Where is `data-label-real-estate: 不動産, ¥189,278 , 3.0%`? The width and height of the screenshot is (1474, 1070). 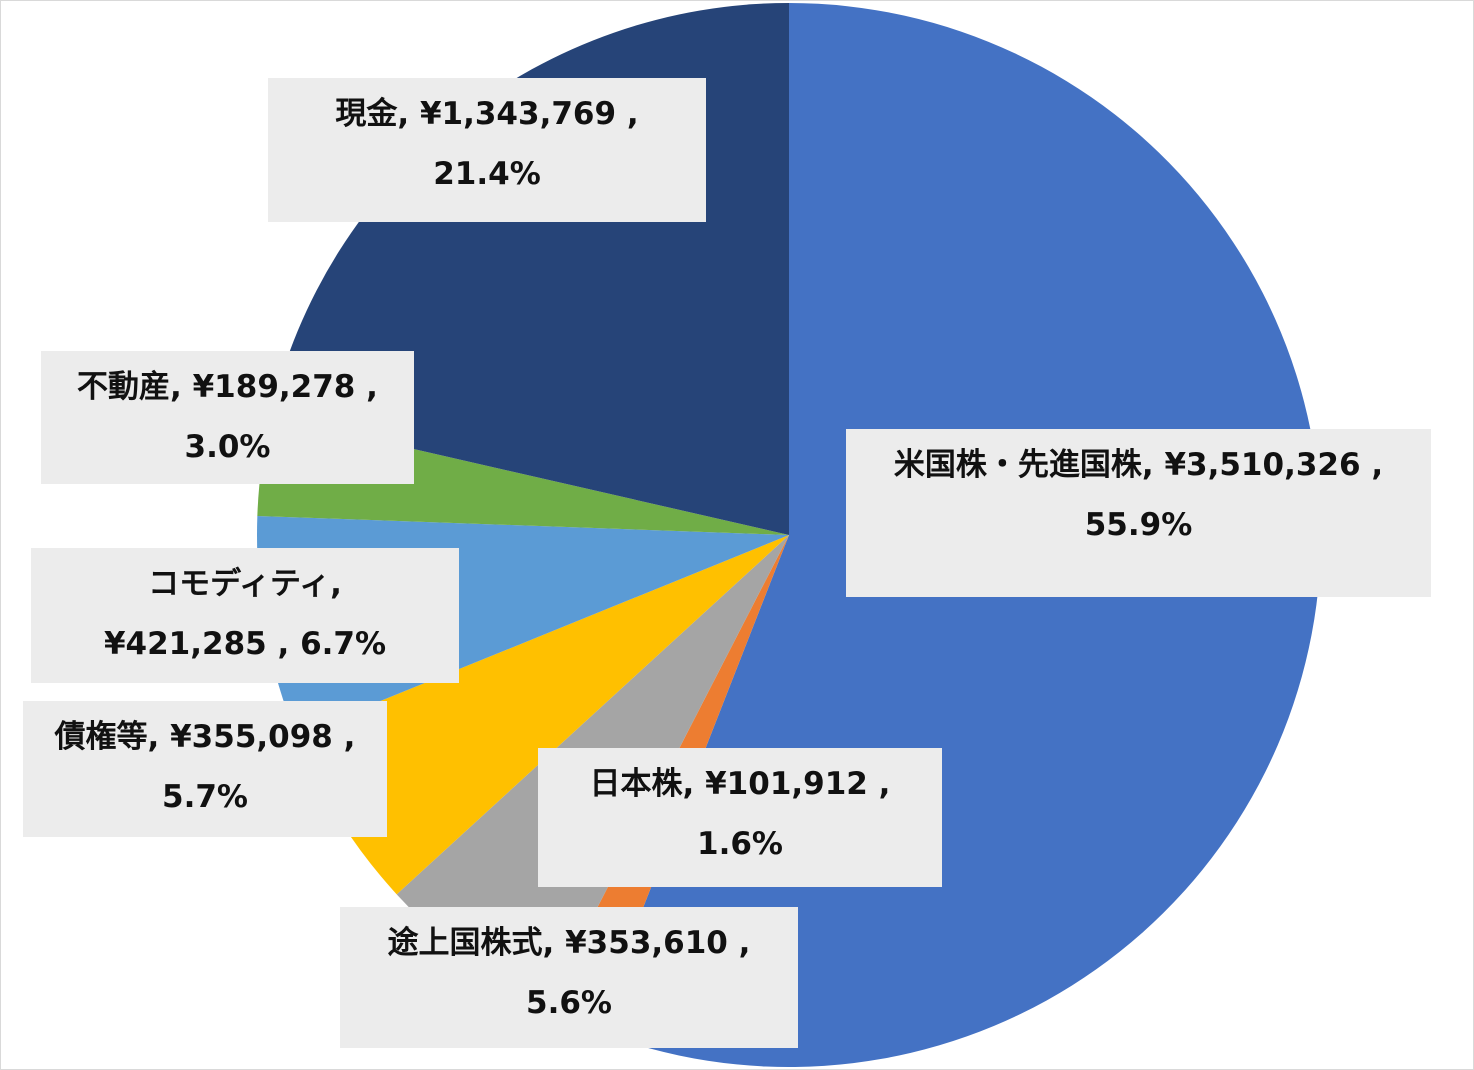 data-label-real-estate: 不動産, ¥189,278 , 3.0% is located at coordinates (227, 417).